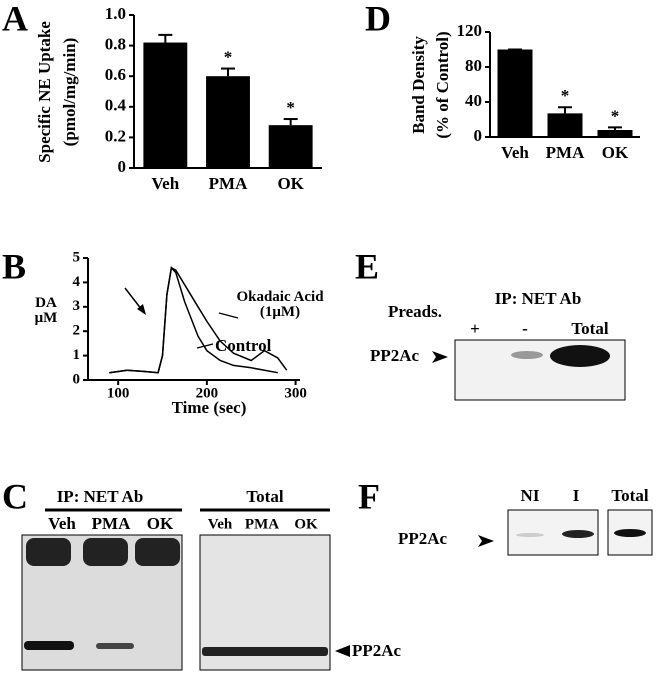 This screenshot has width=659, height=691. I want to click on y-tick-label: 4, so click(77, 282).